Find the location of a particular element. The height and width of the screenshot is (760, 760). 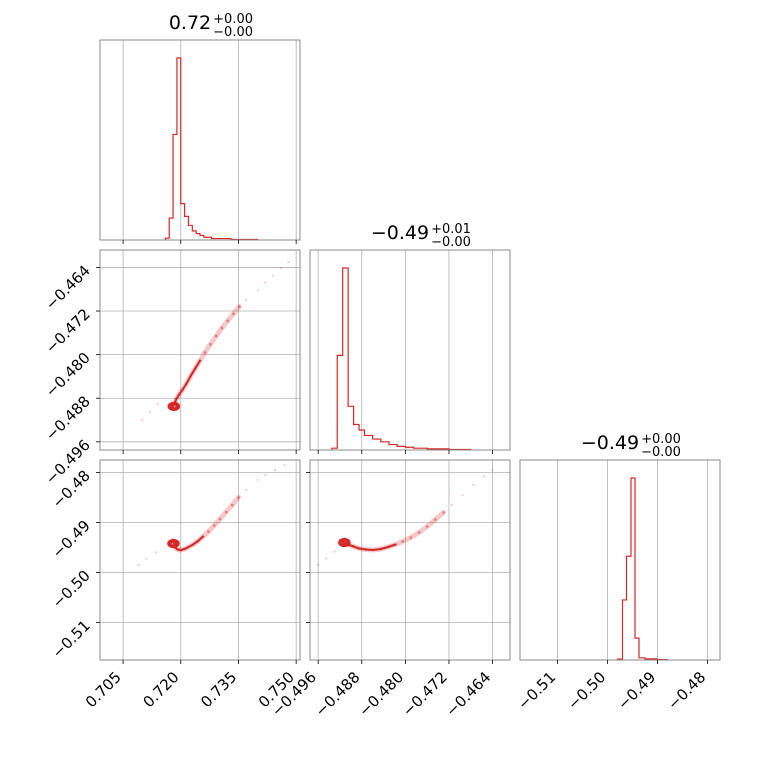

histogram-step-line is located at coordinates (401, 359).